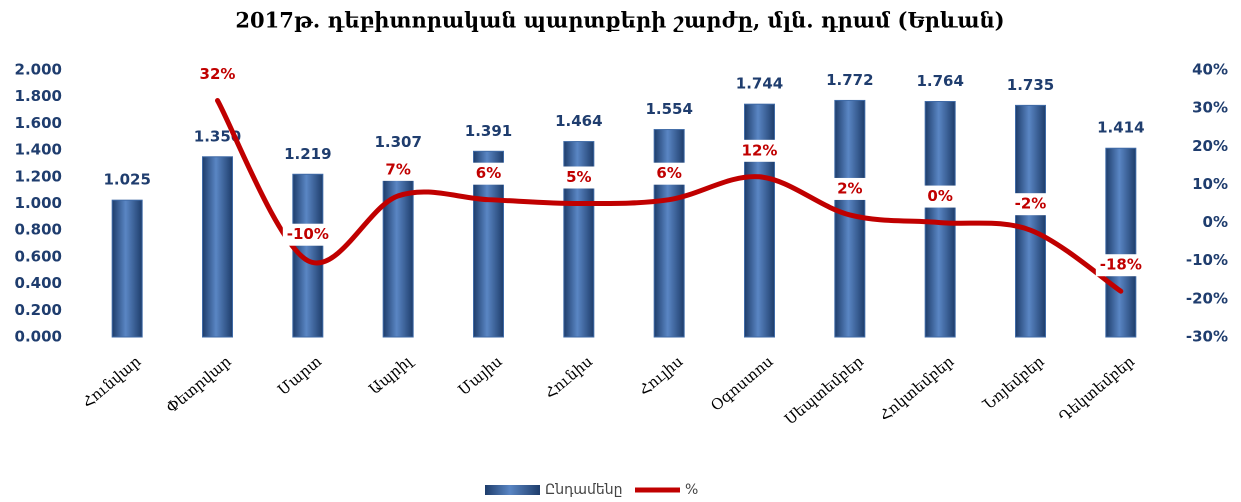 This screenshot has width=1241, height=502. What do you see at coordinates (38, 70) in the screenshot?
I see `y-tick-label: 2.000` at bounding box center [38, 70].